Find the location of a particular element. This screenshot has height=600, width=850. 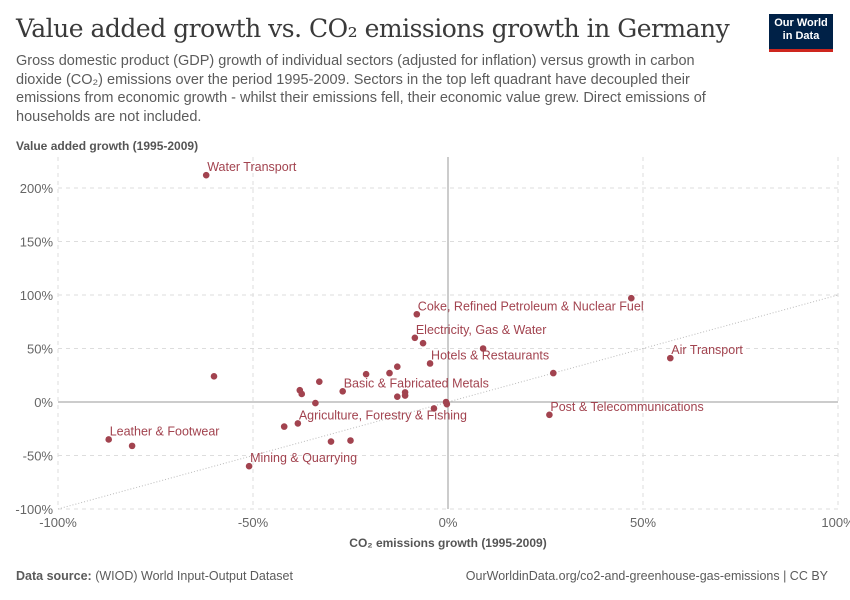

point-label: Post & Telecommunications is located at coordinates (626, 407).